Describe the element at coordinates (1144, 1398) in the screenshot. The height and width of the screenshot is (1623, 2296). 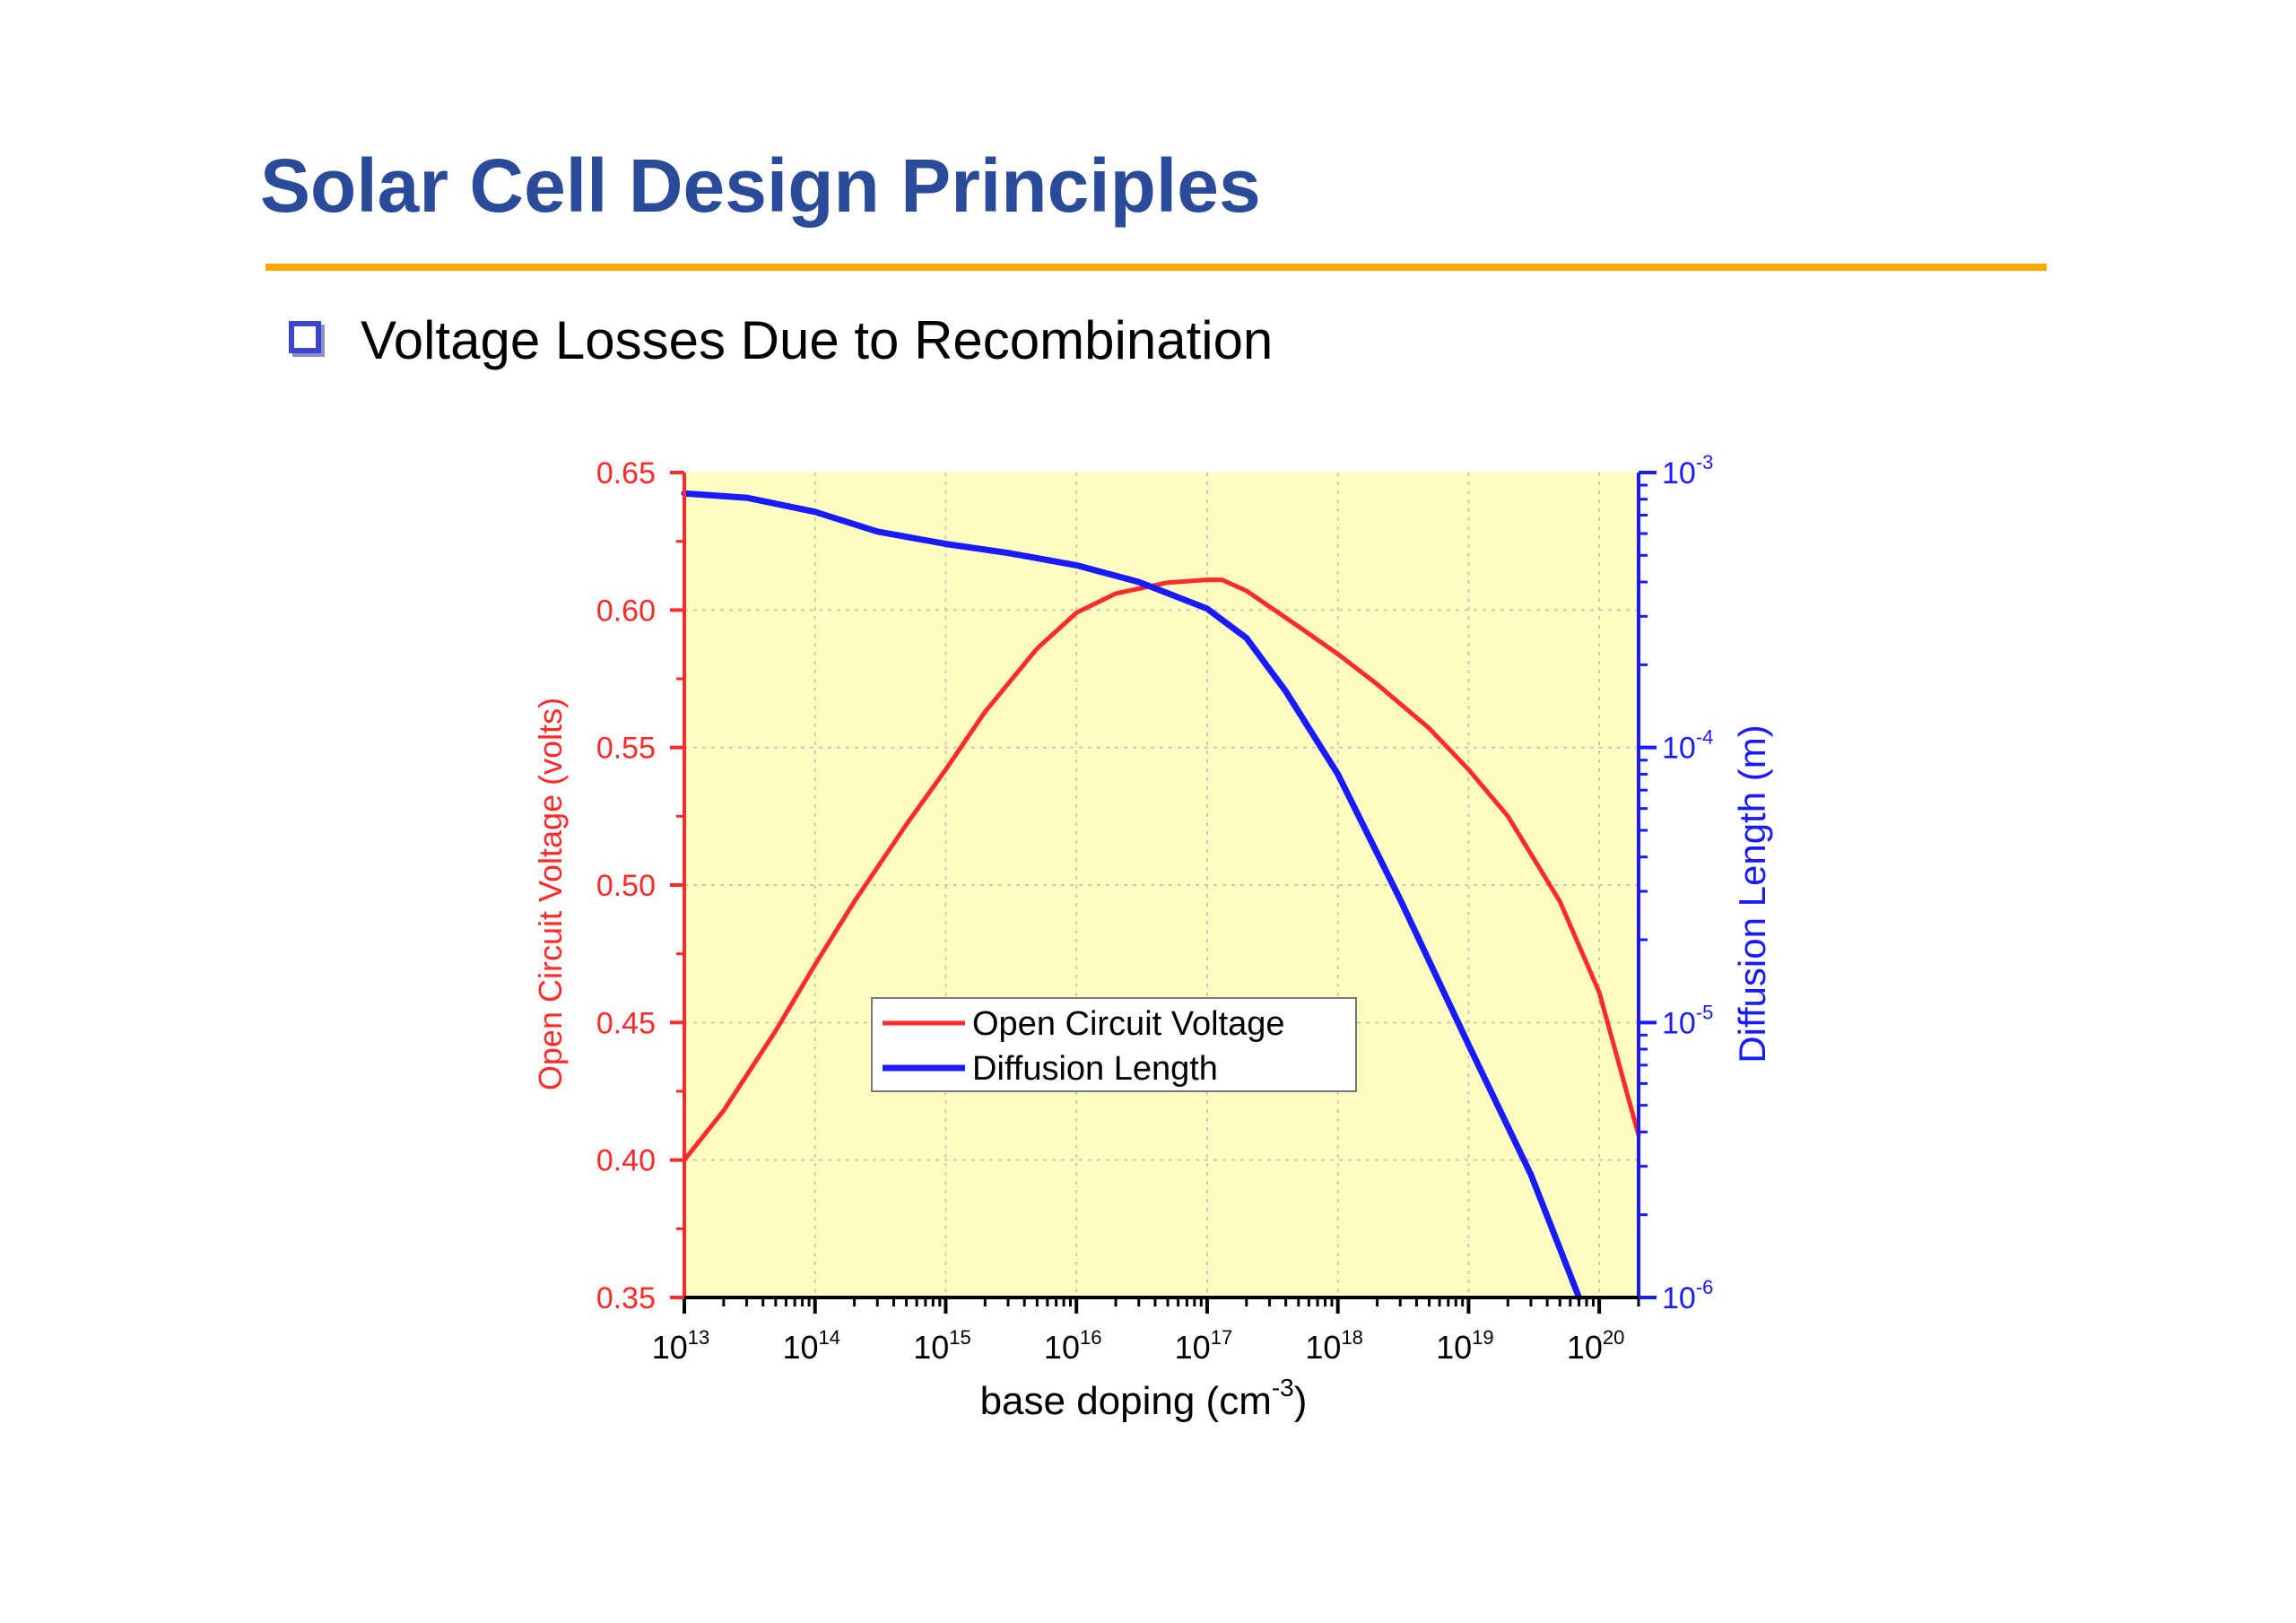
I see `x-axis-label: base doping (cm-3)` at that location.